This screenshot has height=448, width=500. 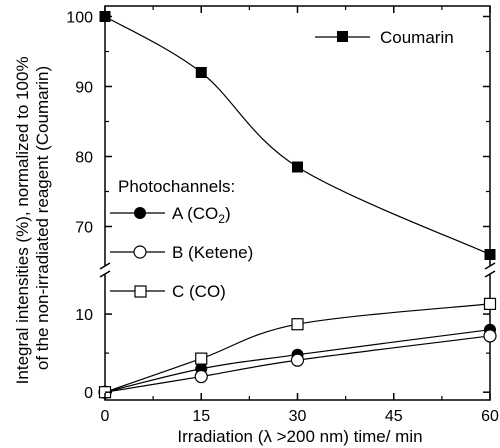 What do you see at coordinates (88, 393) in the screenshot?
I see `y-tick-label: 0` at bounding box center [88, 393].